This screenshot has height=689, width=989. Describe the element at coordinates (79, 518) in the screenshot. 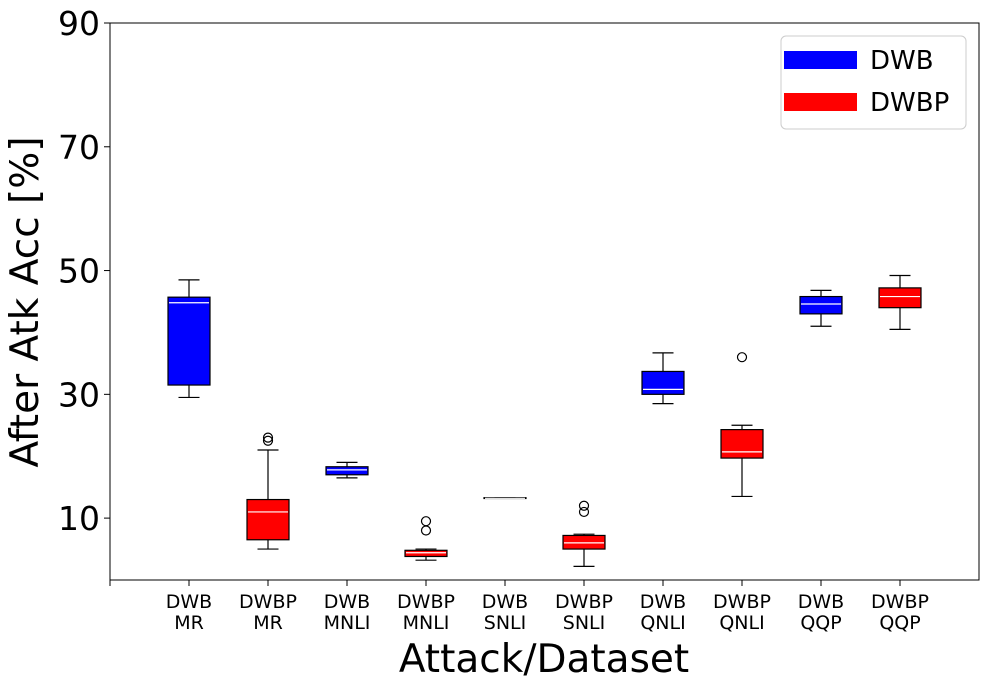

I see `y-tick-label: 10` at that location.